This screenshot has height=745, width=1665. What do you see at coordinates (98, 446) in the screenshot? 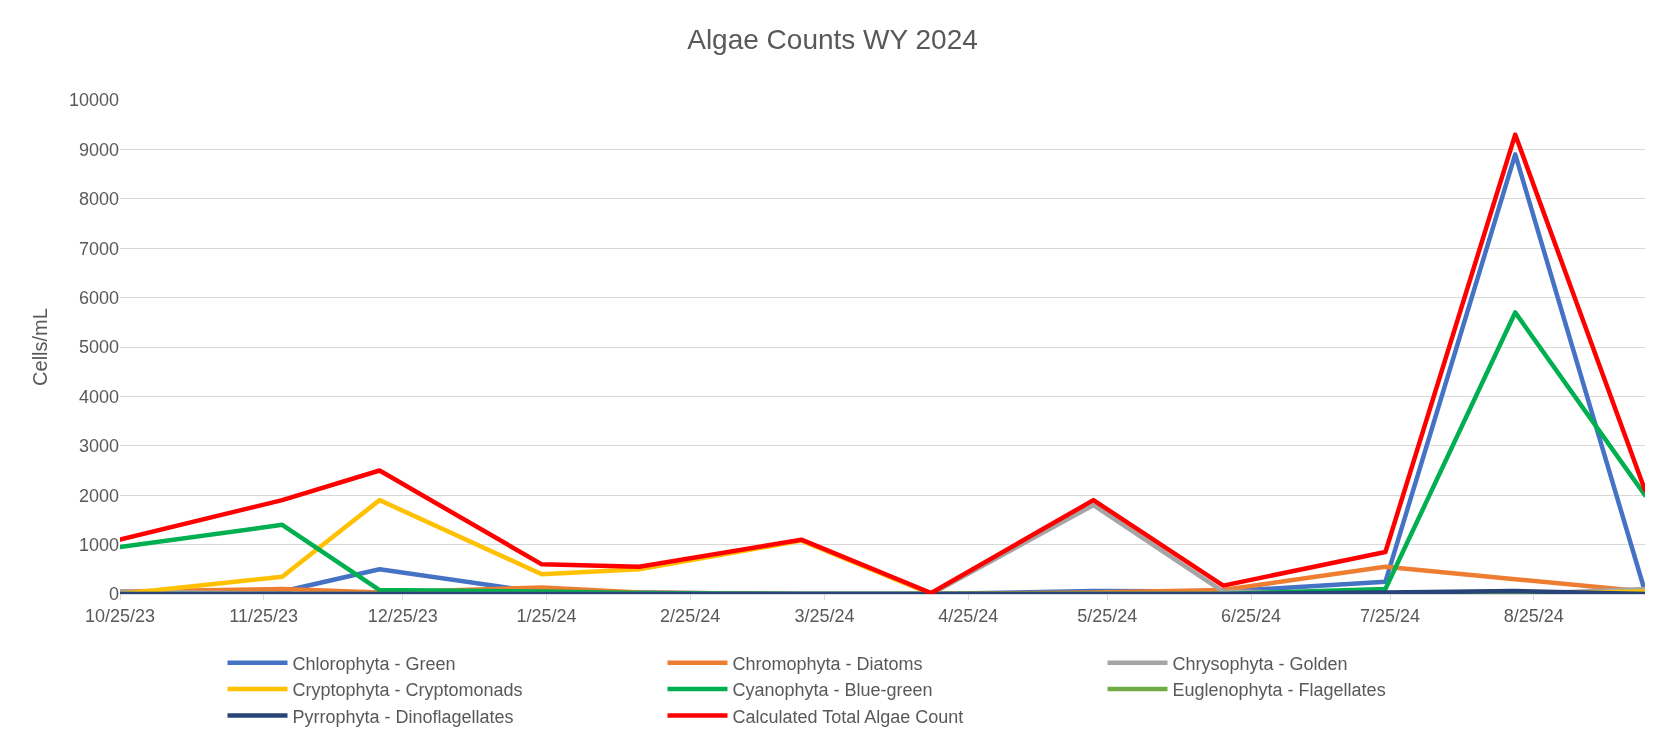
I see `y-tick-label: 3000` at bounding box center [98, 446].